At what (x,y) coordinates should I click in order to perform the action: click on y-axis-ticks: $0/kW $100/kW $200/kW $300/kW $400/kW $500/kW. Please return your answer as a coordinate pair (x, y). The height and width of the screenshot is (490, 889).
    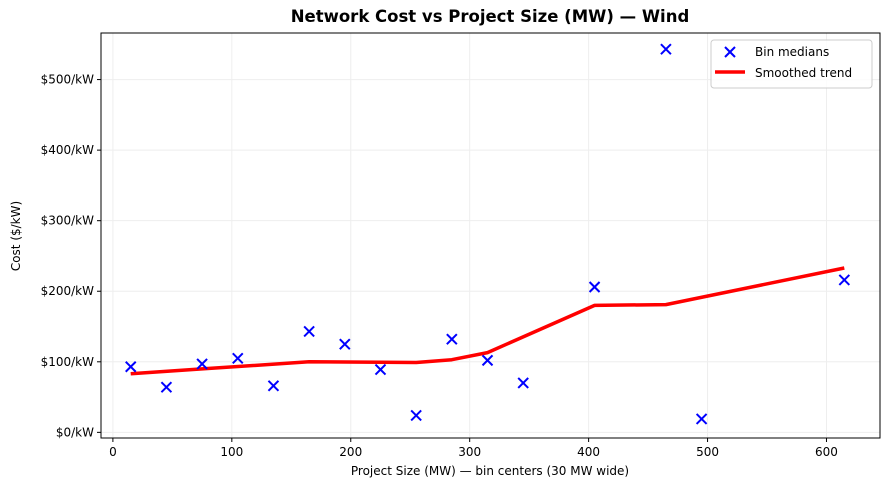
    Looking at the image, I should click on (71, 256).